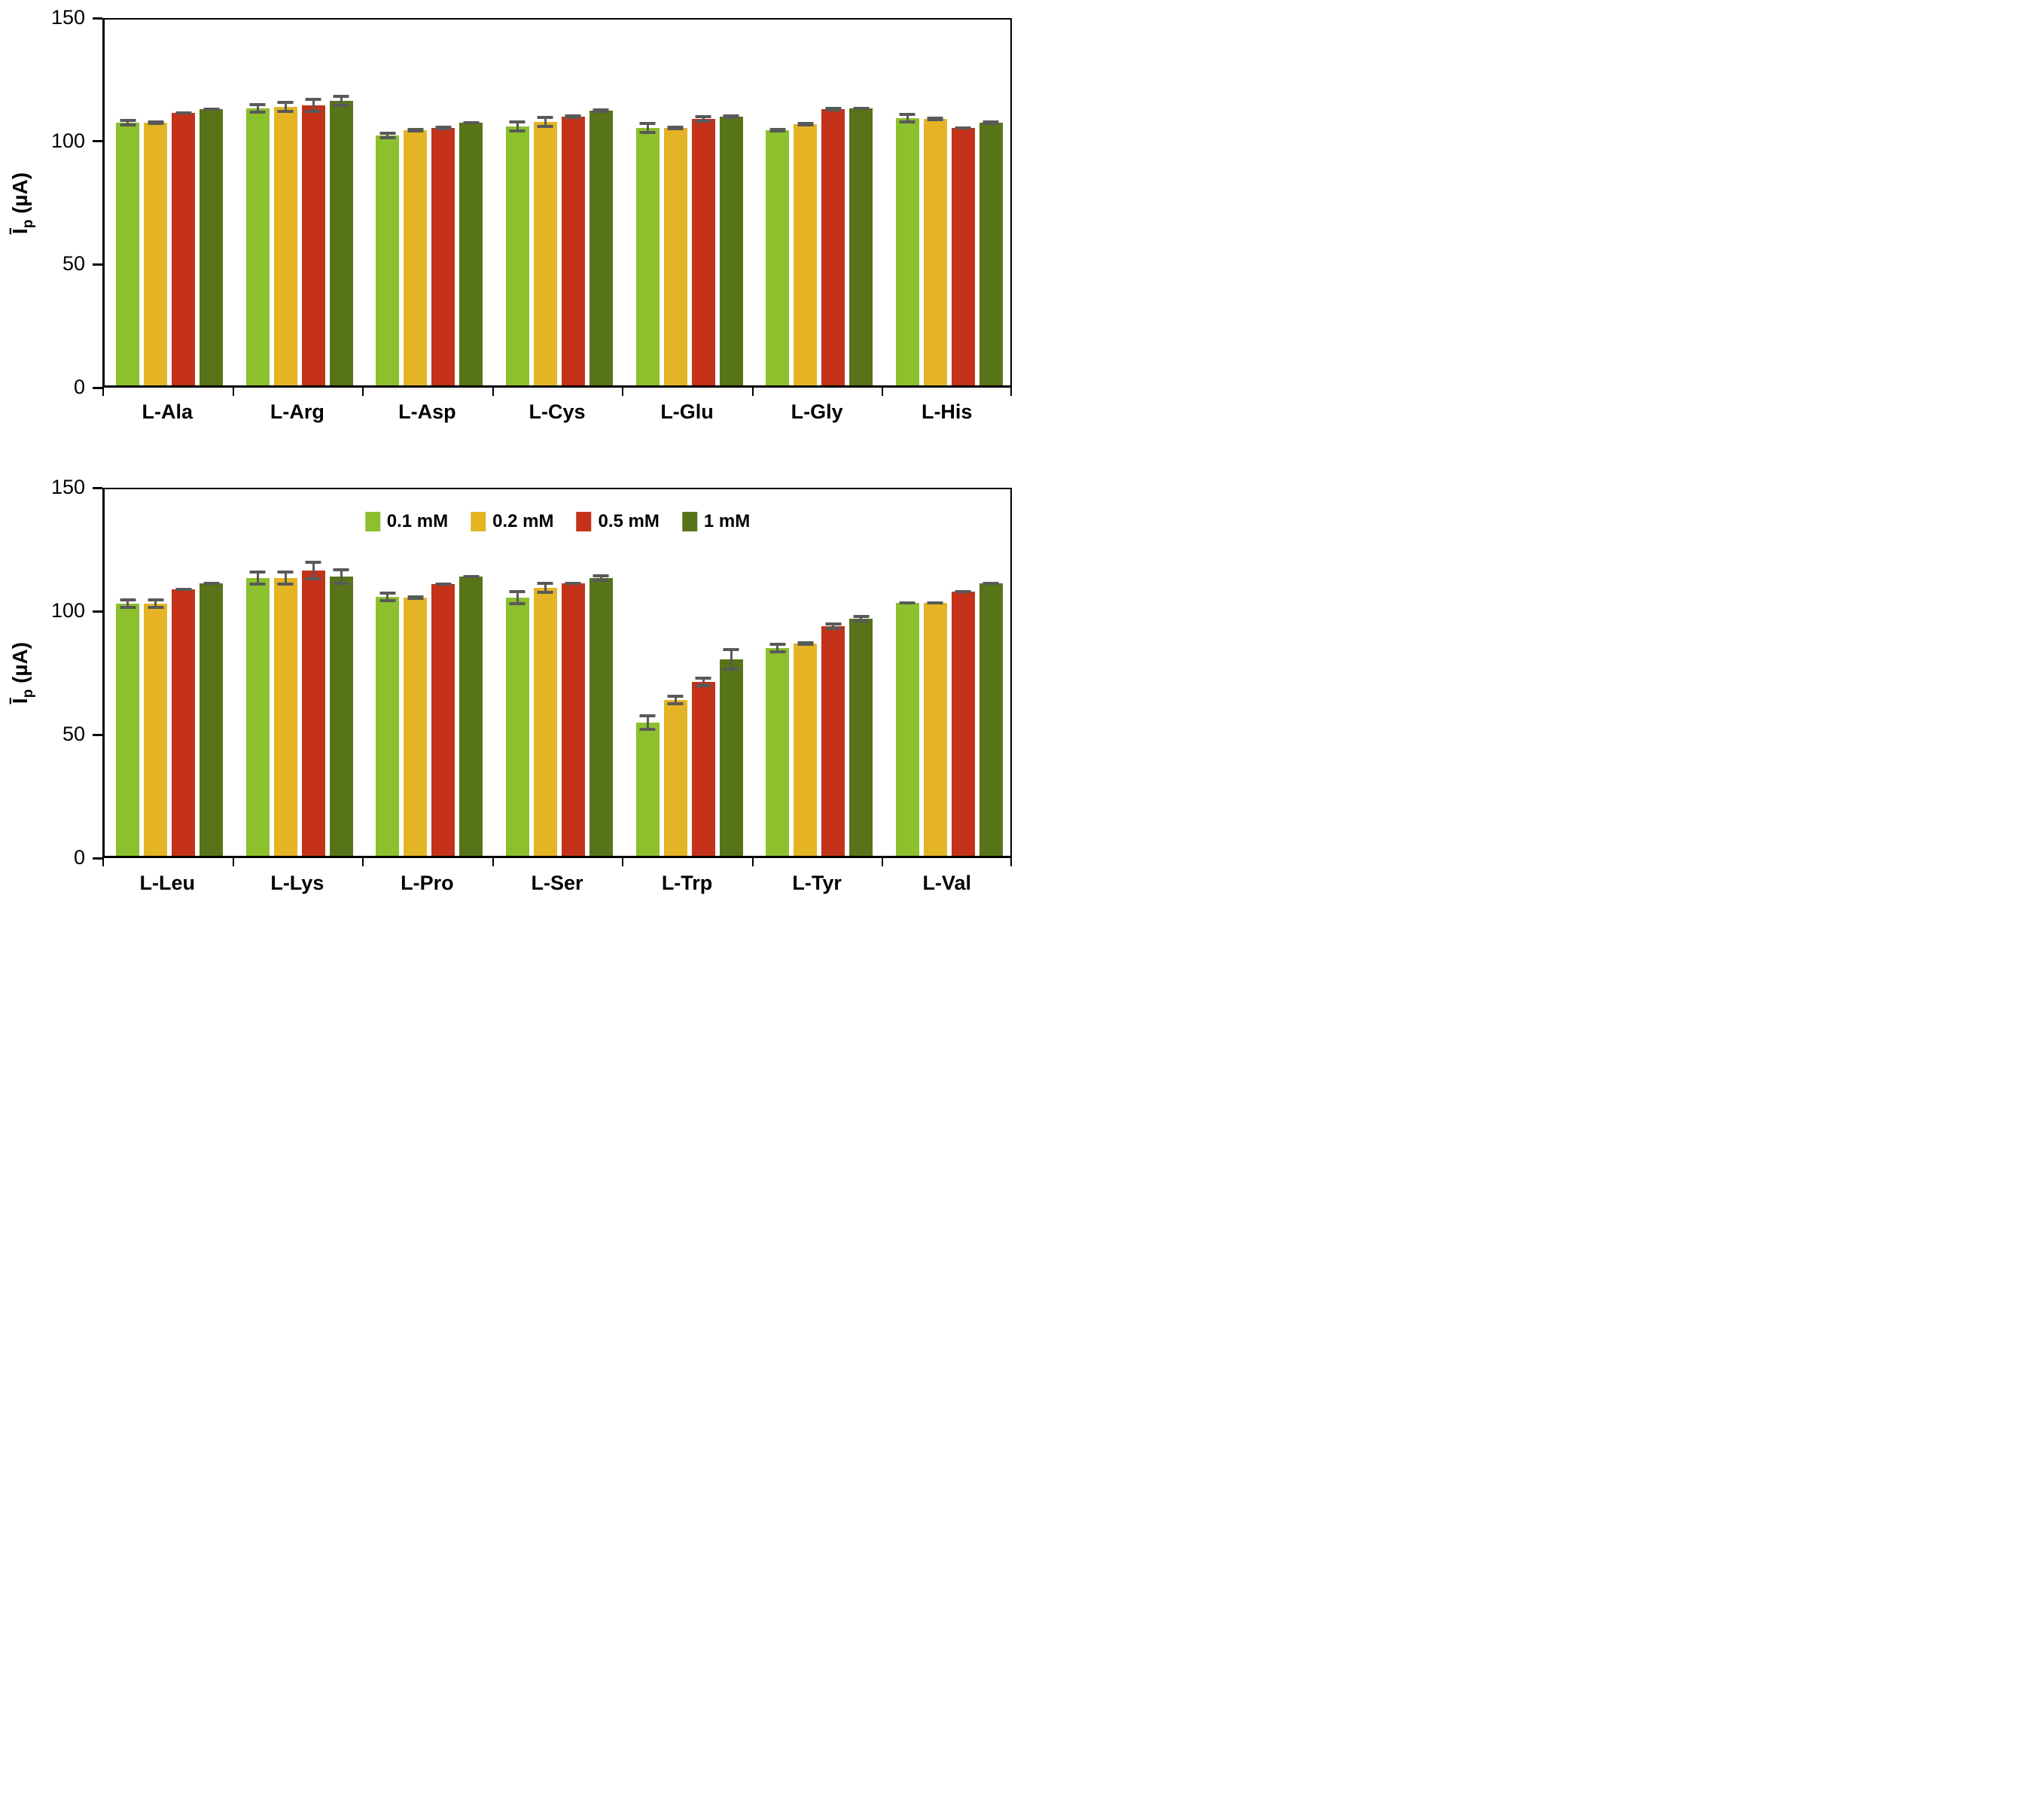  Describe the element at coordinates (778, 749) in the screenshot. I see `bar-L-Tyr-0.1mM` at that location.